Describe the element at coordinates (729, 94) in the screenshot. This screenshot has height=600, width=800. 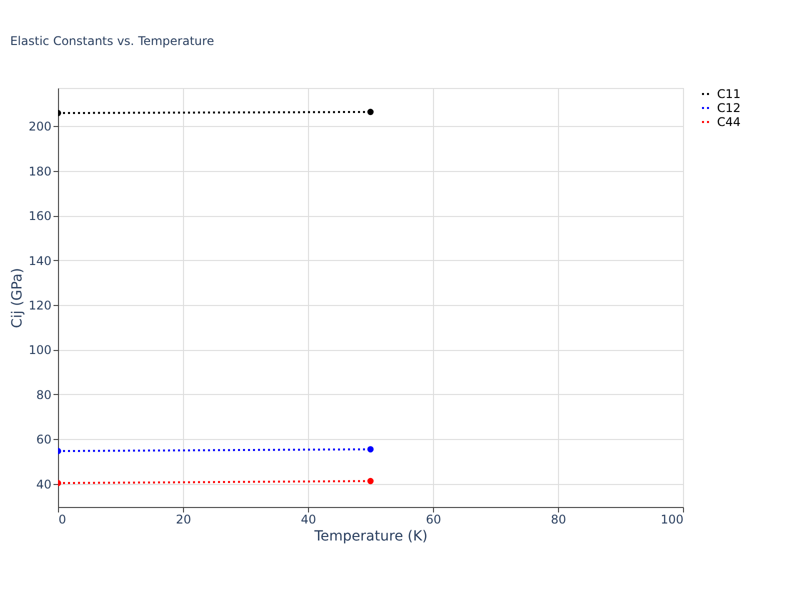
I see `legend-label: C11` at that location.